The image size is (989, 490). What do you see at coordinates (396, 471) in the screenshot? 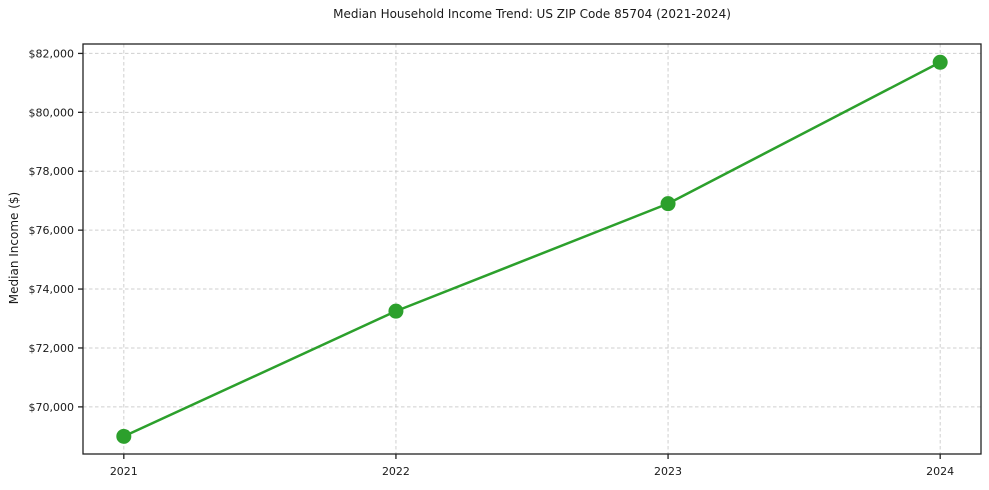
I see `x-tick-label: 2022` at bounding box center [396, 471].